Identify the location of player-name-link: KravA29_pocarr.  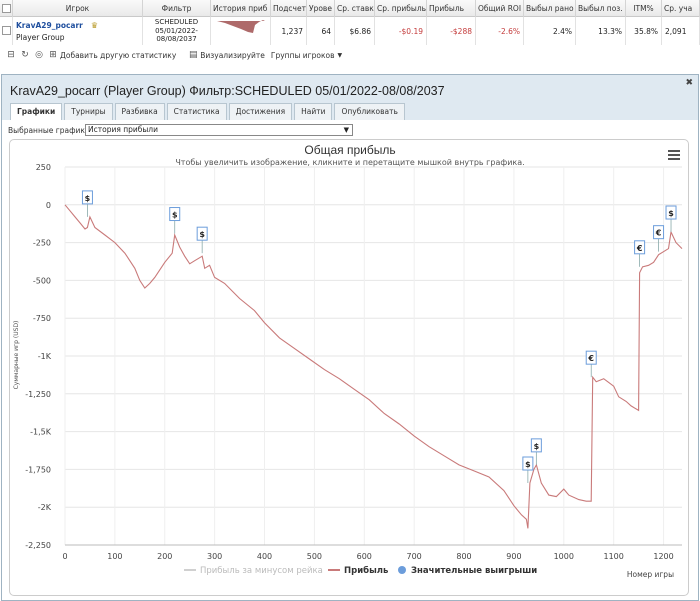
(49, 25).